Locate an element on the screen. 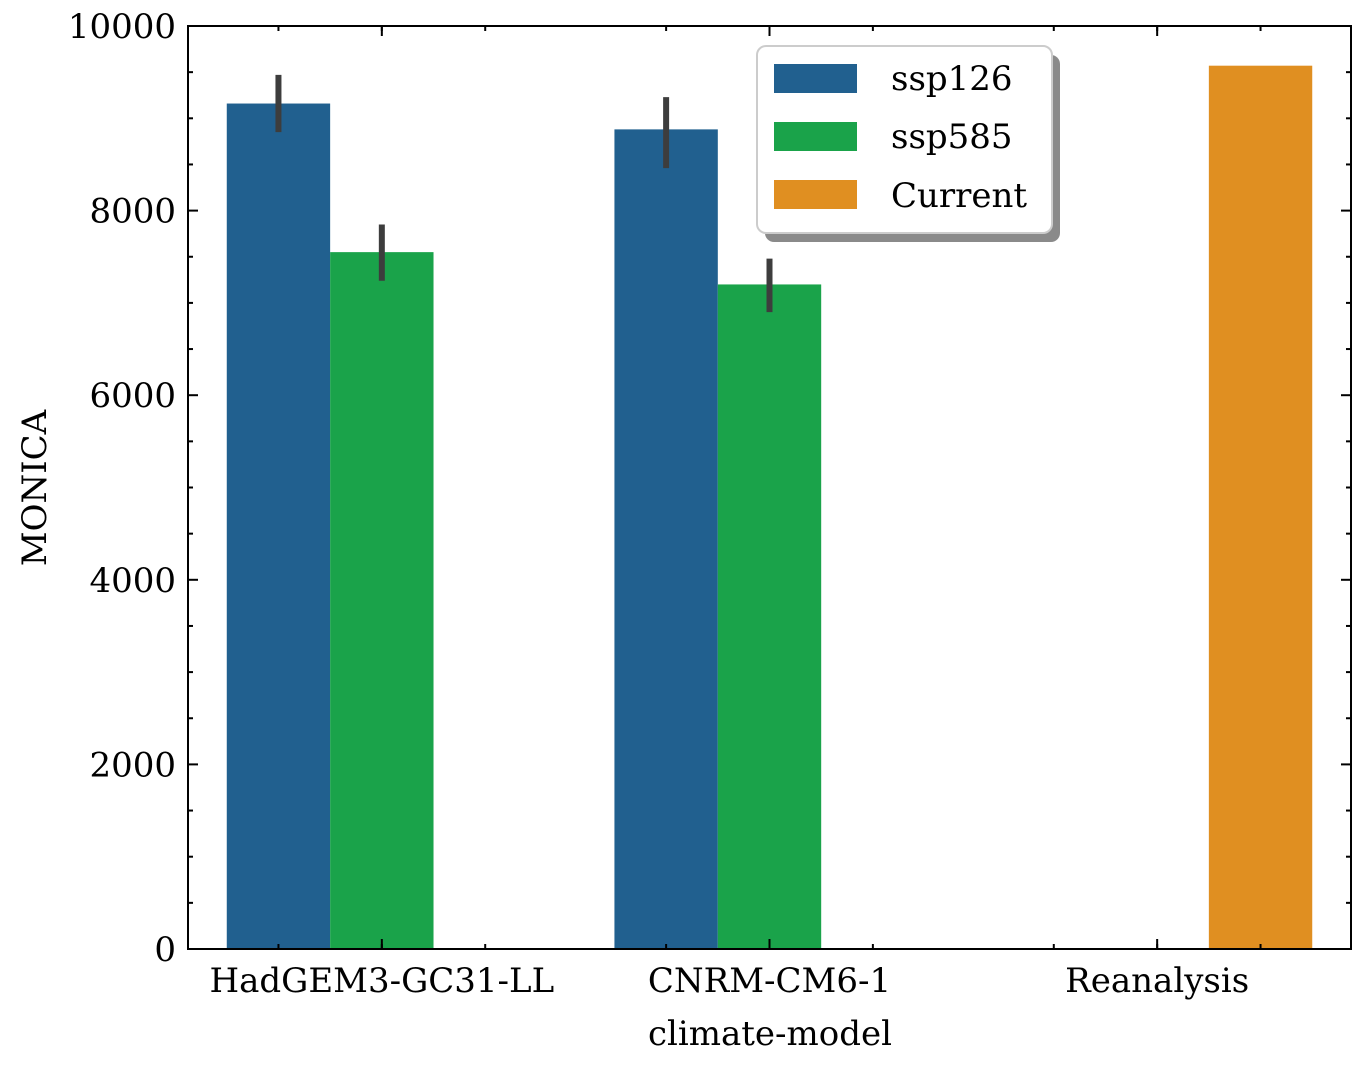  bar-ssp126-hadgem3-gc31-ll is located at coordinates (278, 526).